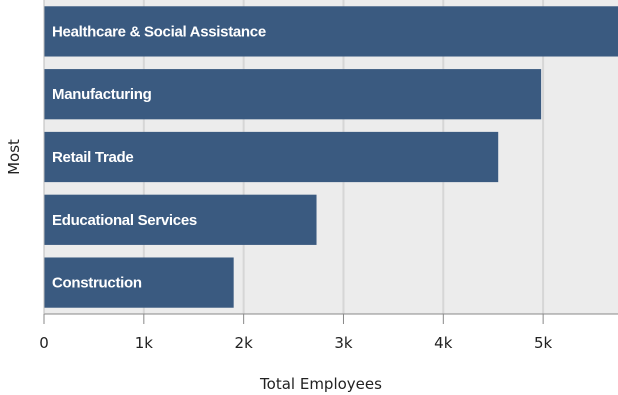  Describe the element at coordinates (144, 343) in the screenshot. I see `x-tick-label: 1k` at that location.